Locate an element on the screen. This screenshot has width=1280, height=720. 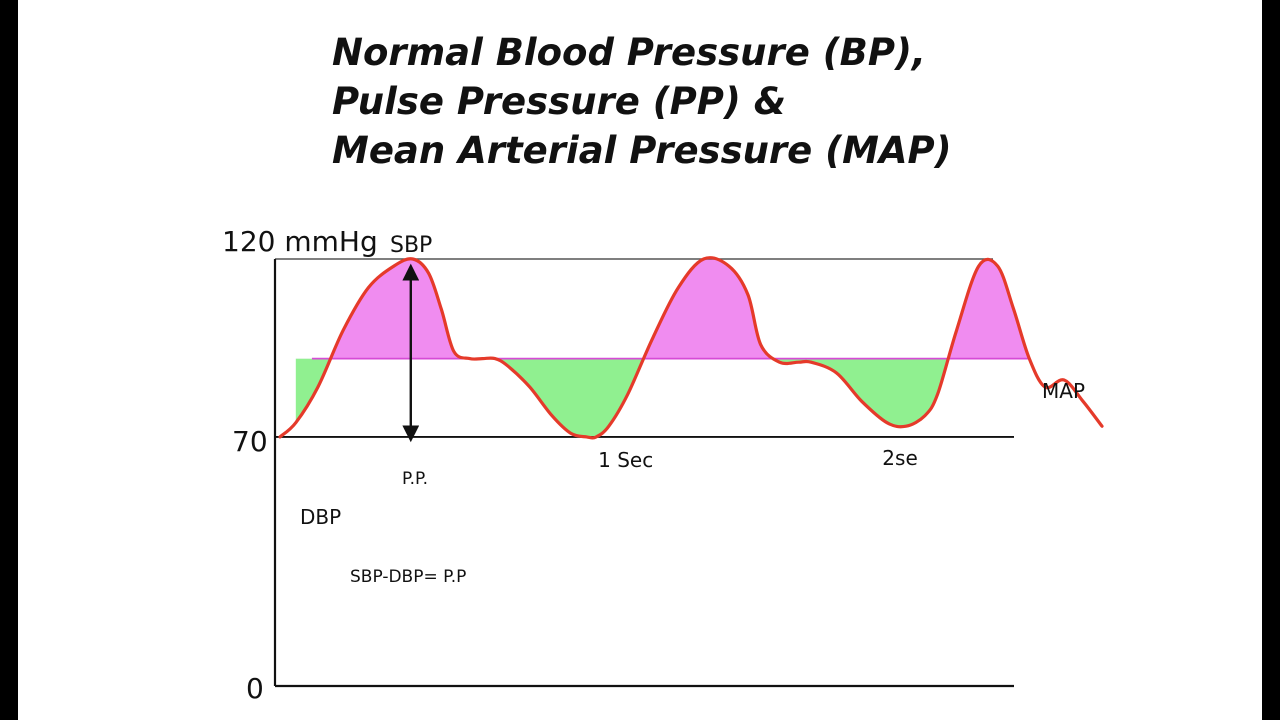
label-dbp: DBP is located at coordinates (320, 517).